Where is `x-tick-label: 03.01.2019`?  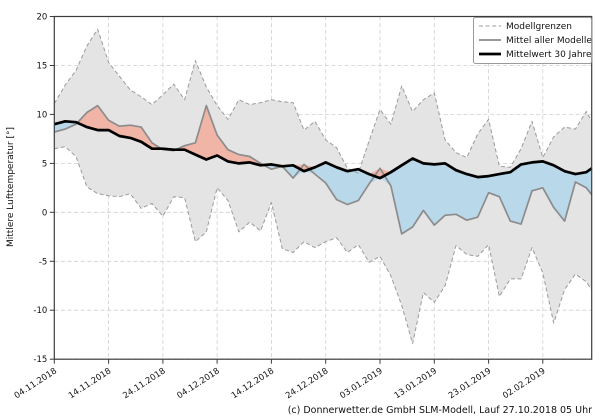 x-tick-label: 03.01.2019 is located at coordinates (361, 383).